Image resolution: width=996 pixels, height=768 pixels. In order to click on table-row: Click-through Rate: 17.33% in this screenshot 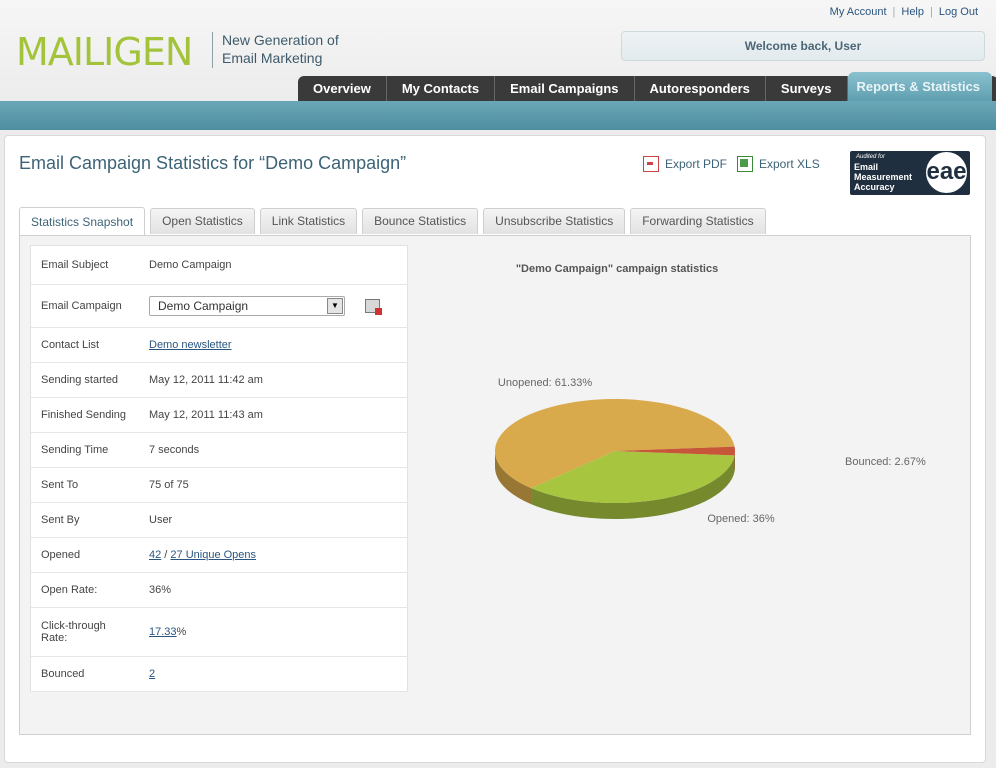, I will do `click(219, 632)`.